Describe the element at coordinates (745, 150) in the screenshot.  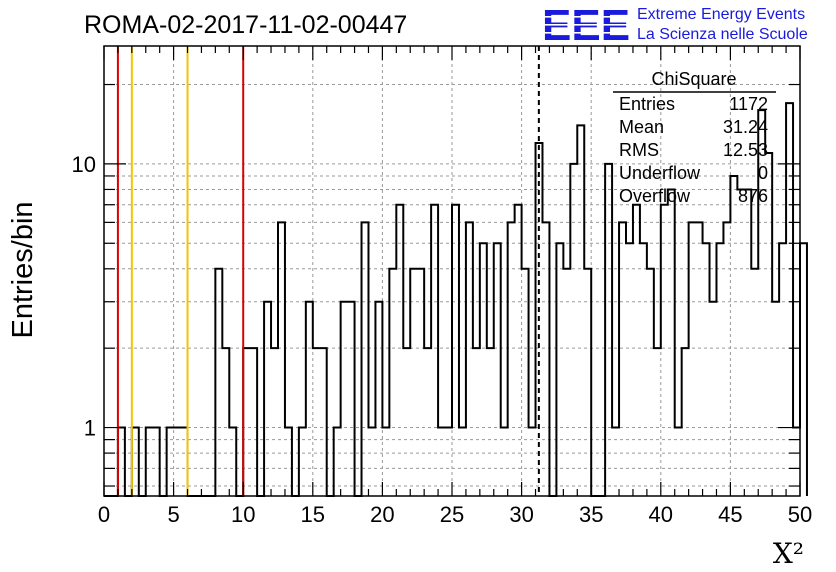
I see `stats-row-value: 12.53` at that location.